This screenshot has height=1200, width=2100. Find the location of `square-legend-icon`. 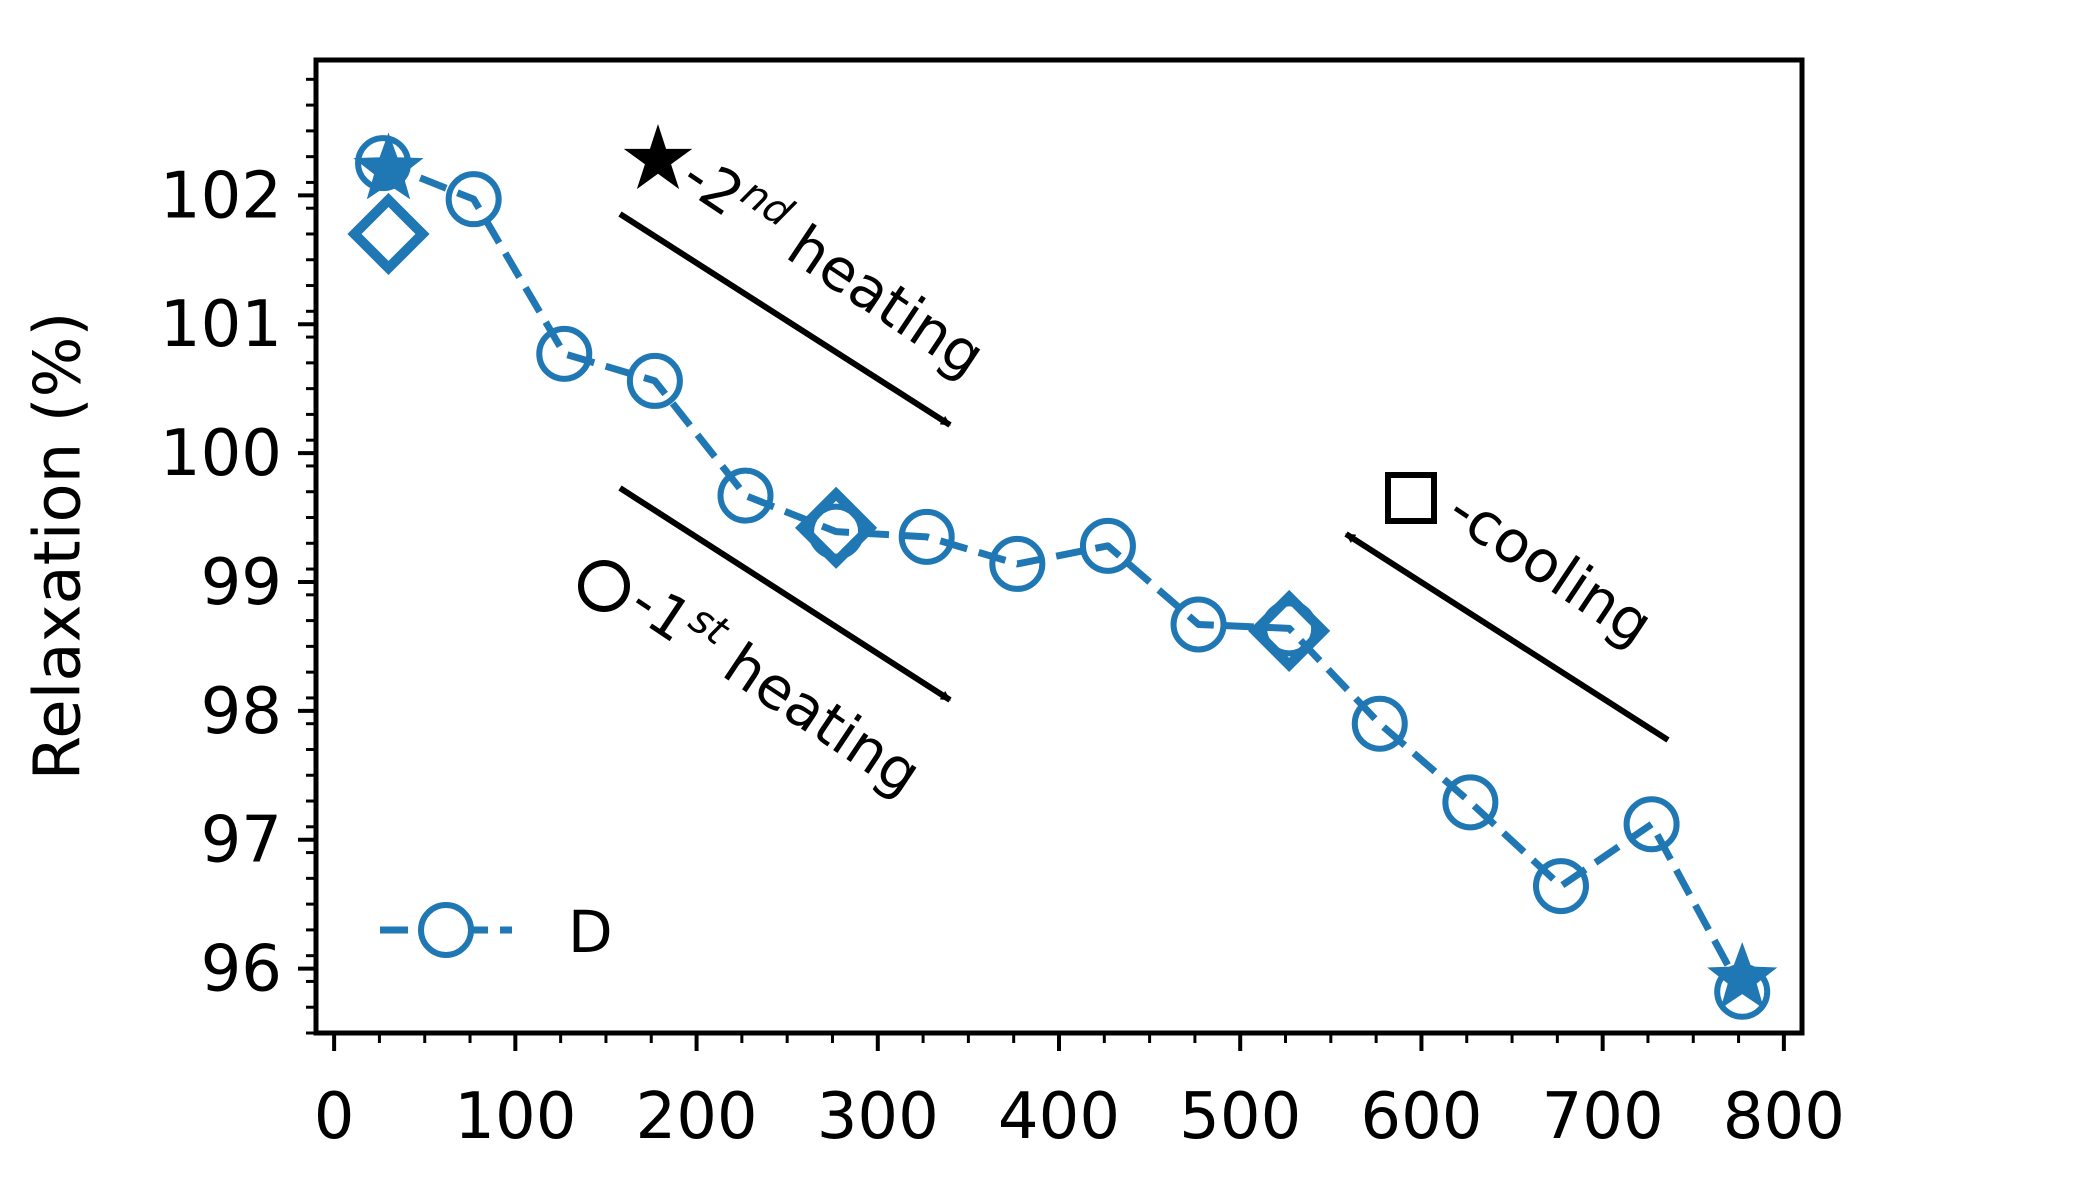

square-legend-icon is located at coordinates (1411, 498).